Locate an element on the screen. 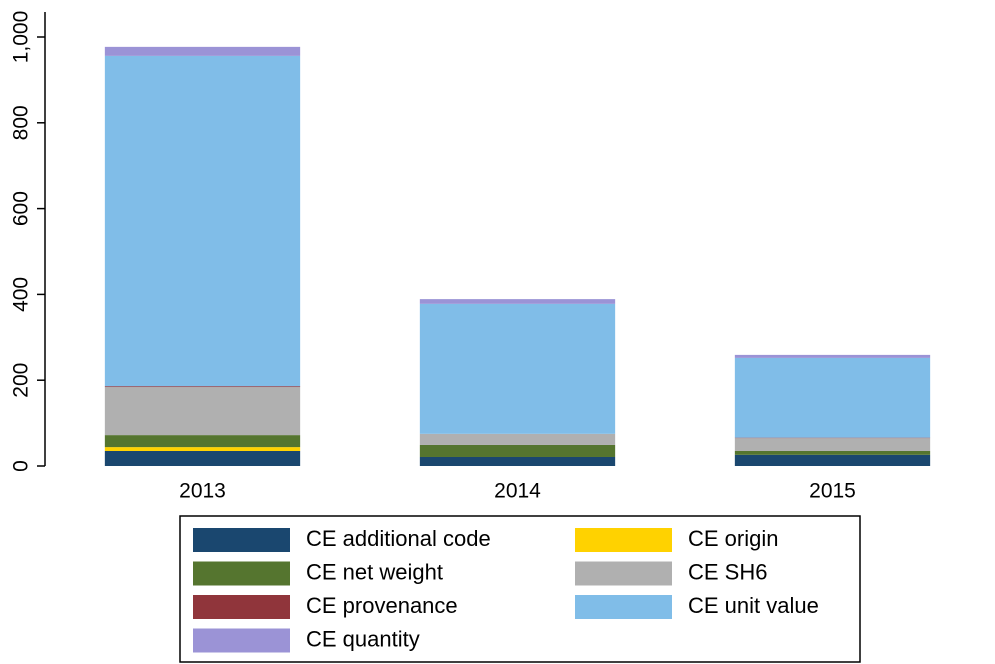 The image size is (995, 664). legend-label: CE unit value is located at coordinates (753, 605).